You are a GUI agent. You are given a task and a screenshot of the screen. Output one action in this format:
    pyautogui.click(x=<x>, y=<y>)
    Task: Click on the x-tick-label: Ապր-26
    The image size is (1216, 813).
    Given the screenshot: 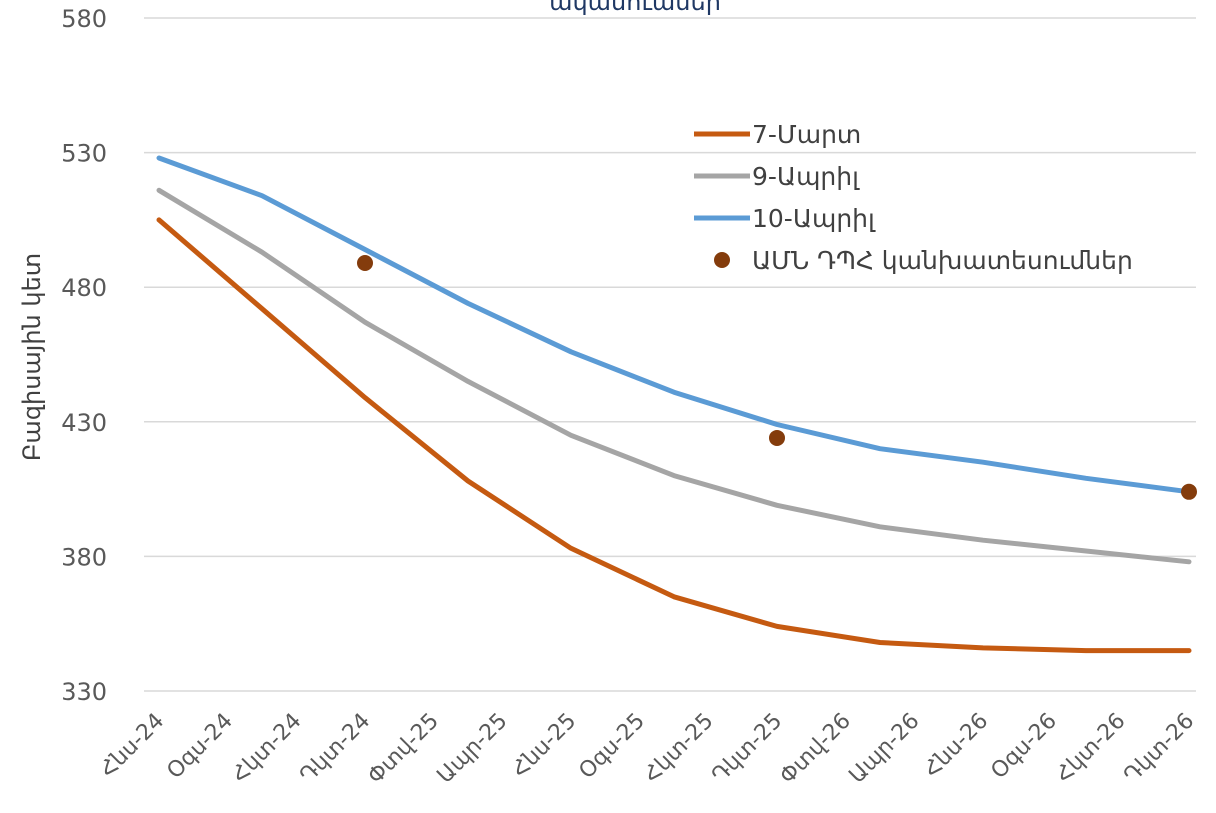 What is the action you would take?
    pyautogui.click(x=885, y=749)
    